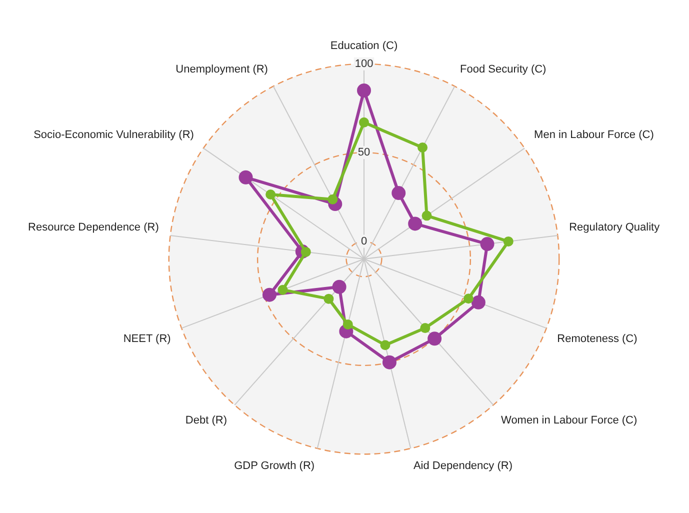 The image size is (689, 513). What do you see at coordinates (274, 466) in the screenshot?
I see `spoke-label: GDP Growth (R)` at bounding box center [274, 466].